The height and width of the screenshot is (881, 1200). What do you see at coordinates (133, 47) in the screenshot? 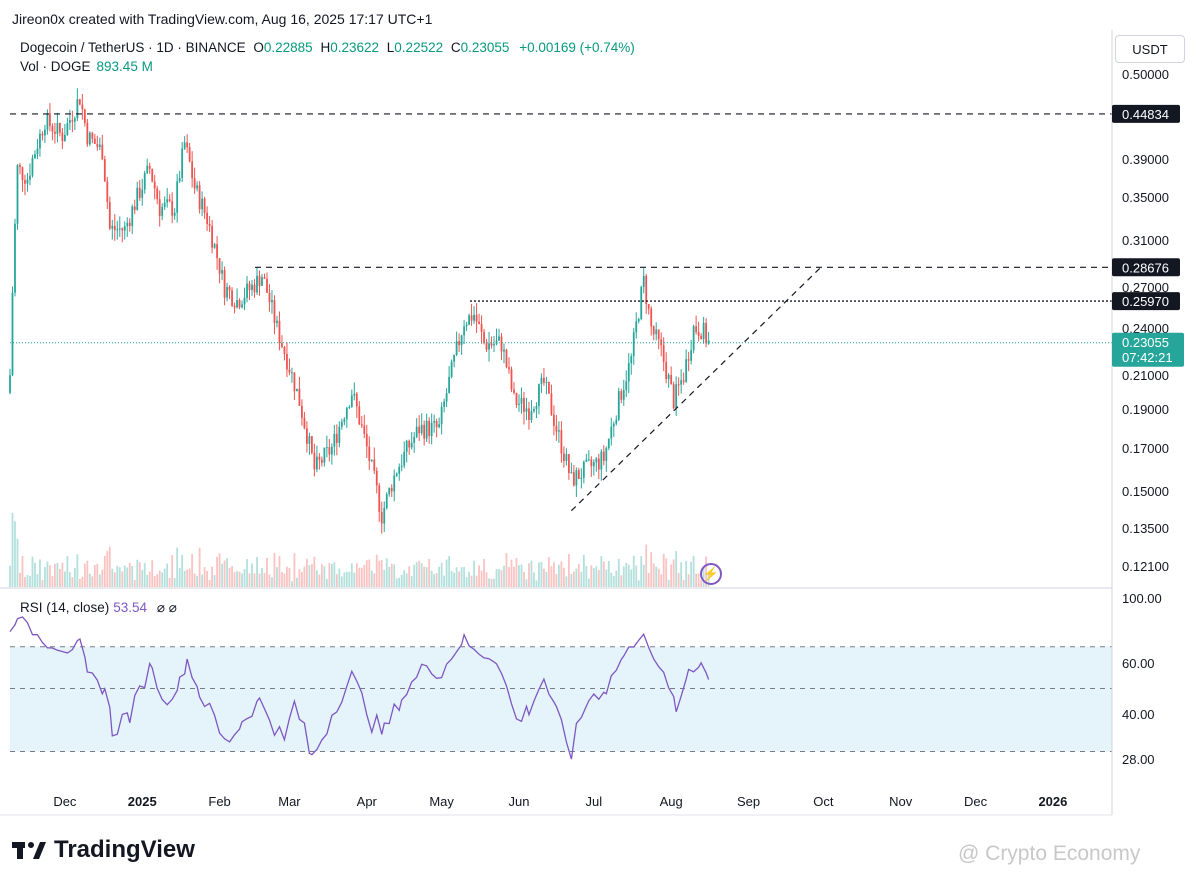
I see `symbol-name: Dogecoin / TetherUS · 1D · BINANCE` at bounding box center [133, 47].